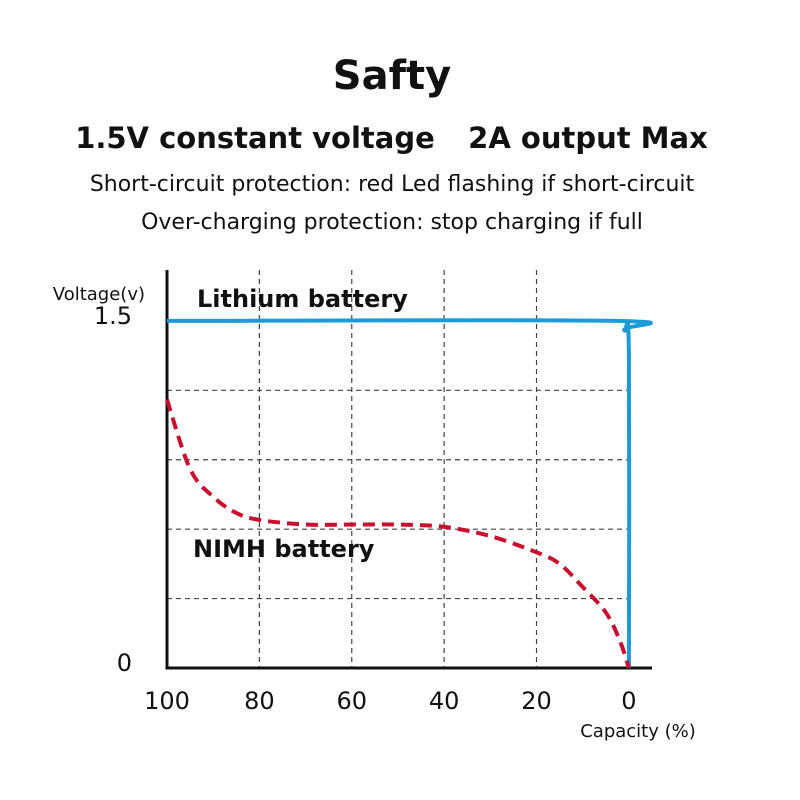  Describe the element at coordinates (167, 701) in the screenshot. I see `x-tick-label: 100` at that location.